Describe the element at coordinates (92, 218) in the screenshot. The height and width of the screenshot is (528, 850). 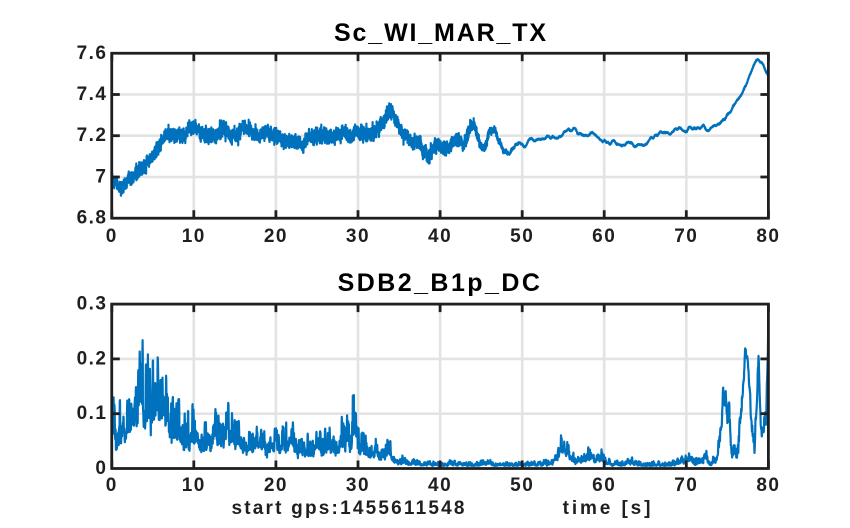
I see `svg-text: 6.8` at that location.